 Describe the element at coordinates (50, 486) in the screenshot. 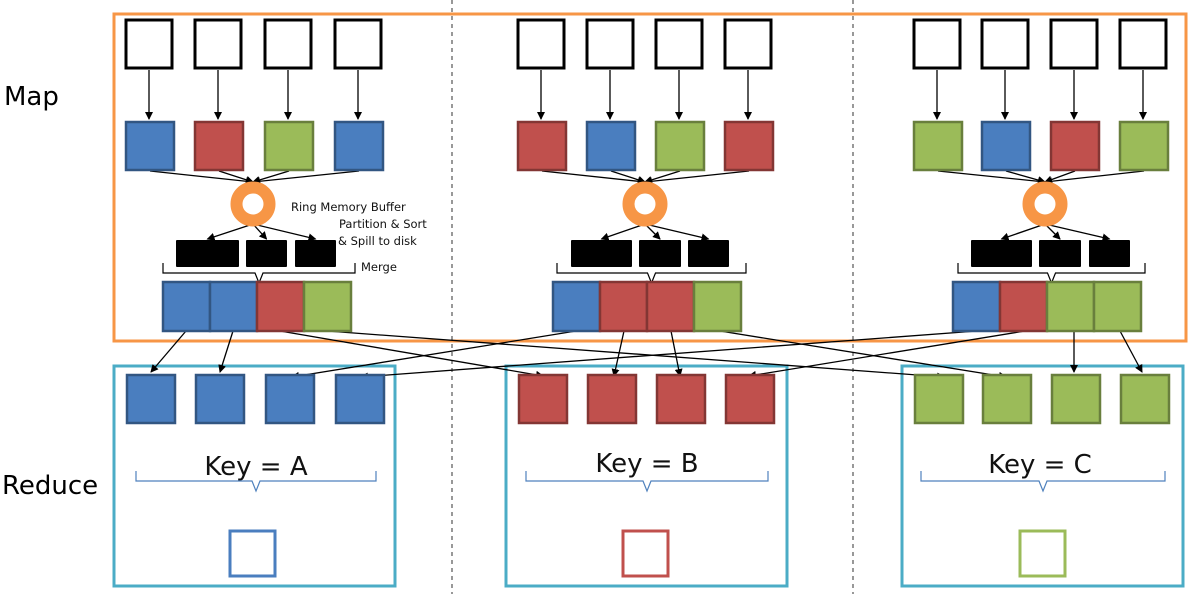

I see `reduce-label: Reduce` at that location.